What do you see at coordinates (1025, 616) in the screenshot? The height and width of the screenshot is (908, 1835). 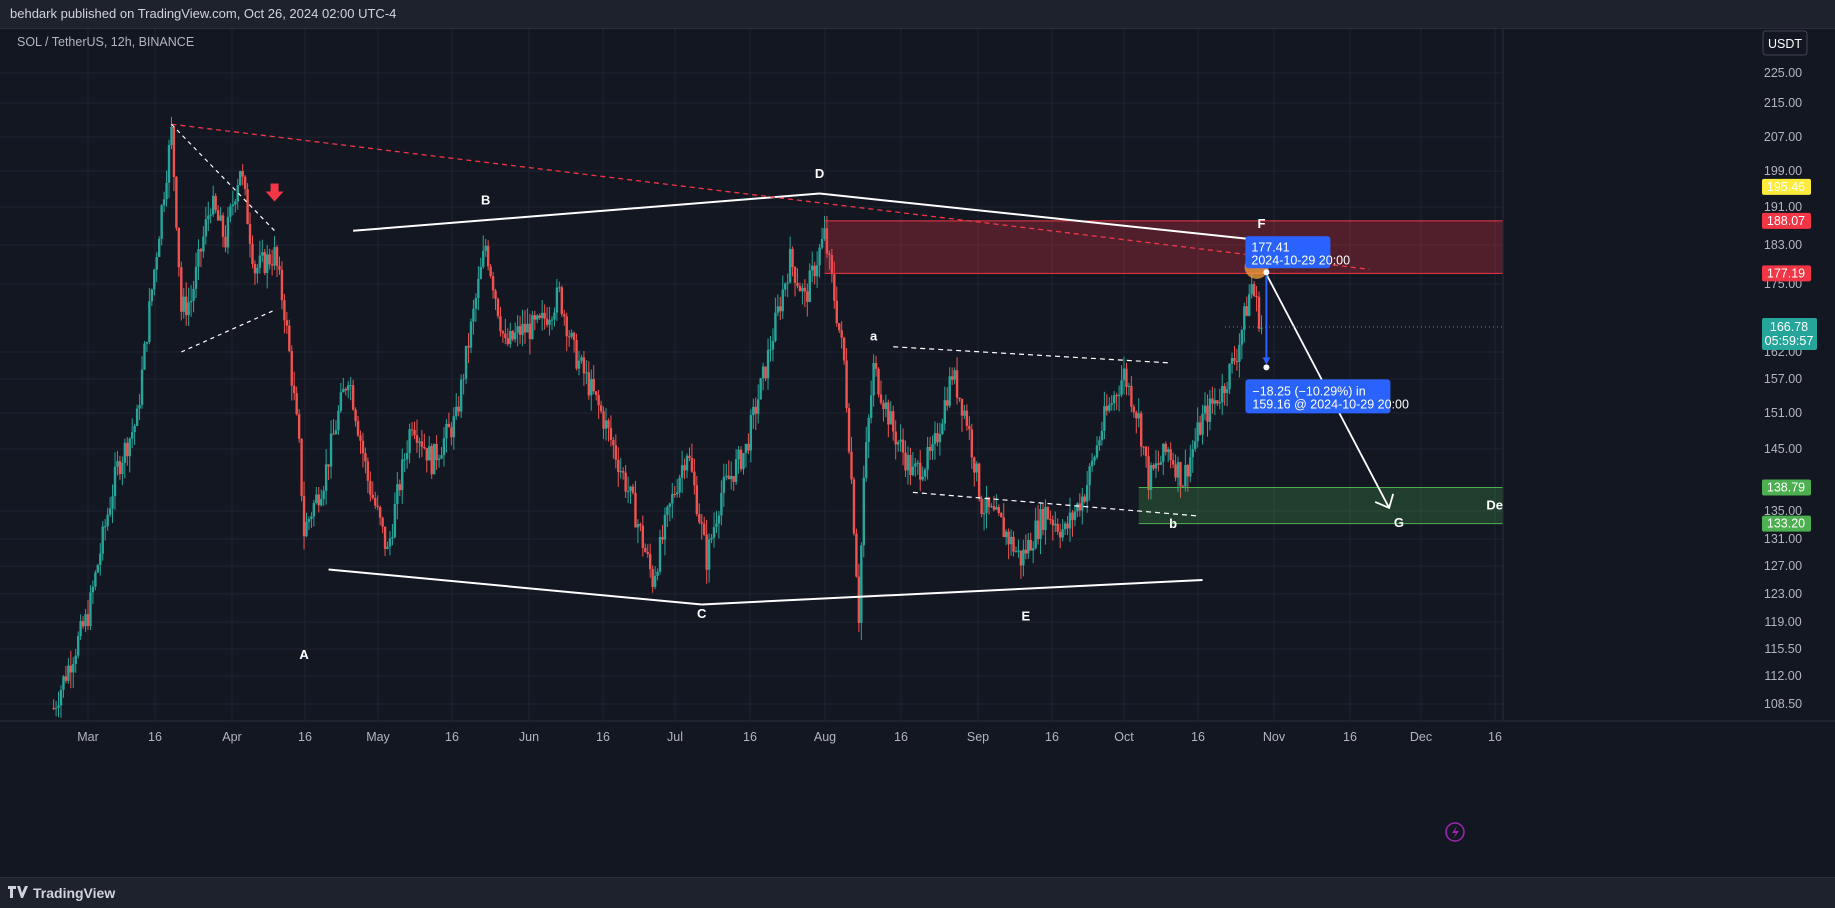 I see `wave-label-E: E` at bounding box center [1025, 616].